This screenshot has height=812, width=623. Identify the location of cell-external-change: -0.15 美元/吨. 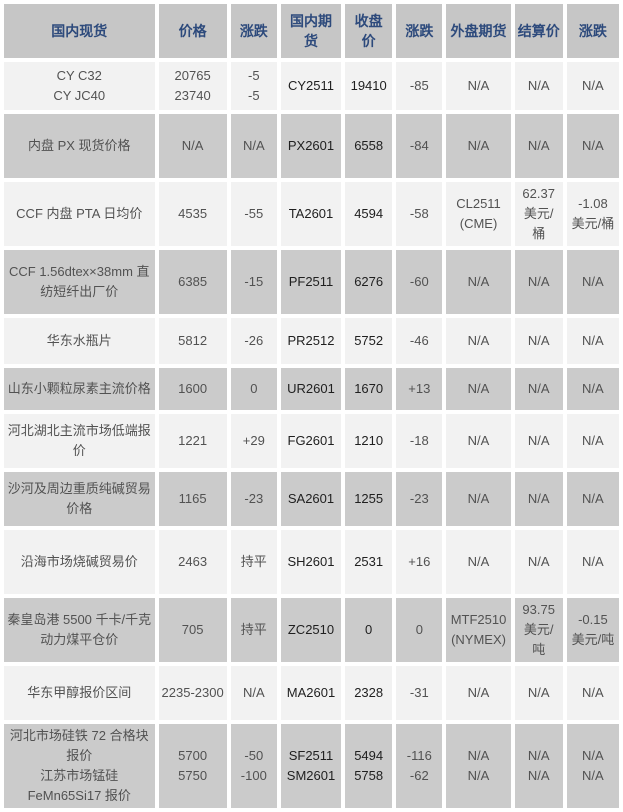
(592, 630).